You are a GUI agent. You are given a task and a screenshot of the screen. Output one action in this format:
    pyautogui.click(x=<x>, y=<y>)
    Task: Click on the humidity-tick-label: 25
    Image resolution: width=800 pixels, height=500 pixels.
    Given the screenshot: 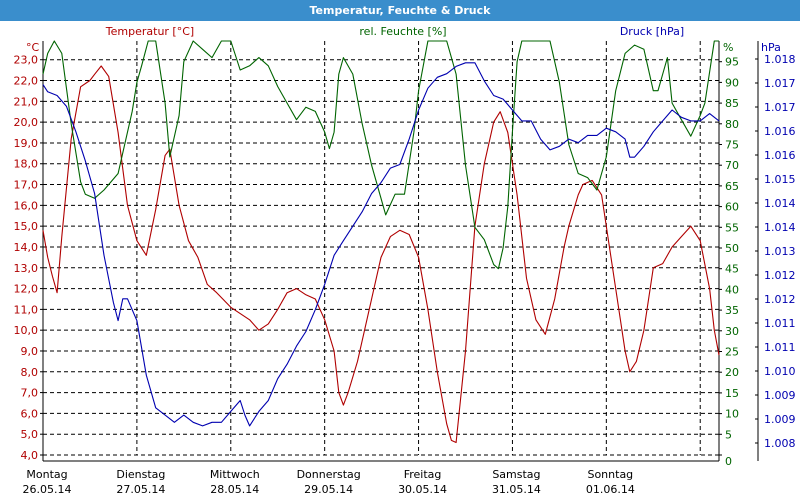 What is the action you would take?
    pyautogui.click(x=732, y=352)
    